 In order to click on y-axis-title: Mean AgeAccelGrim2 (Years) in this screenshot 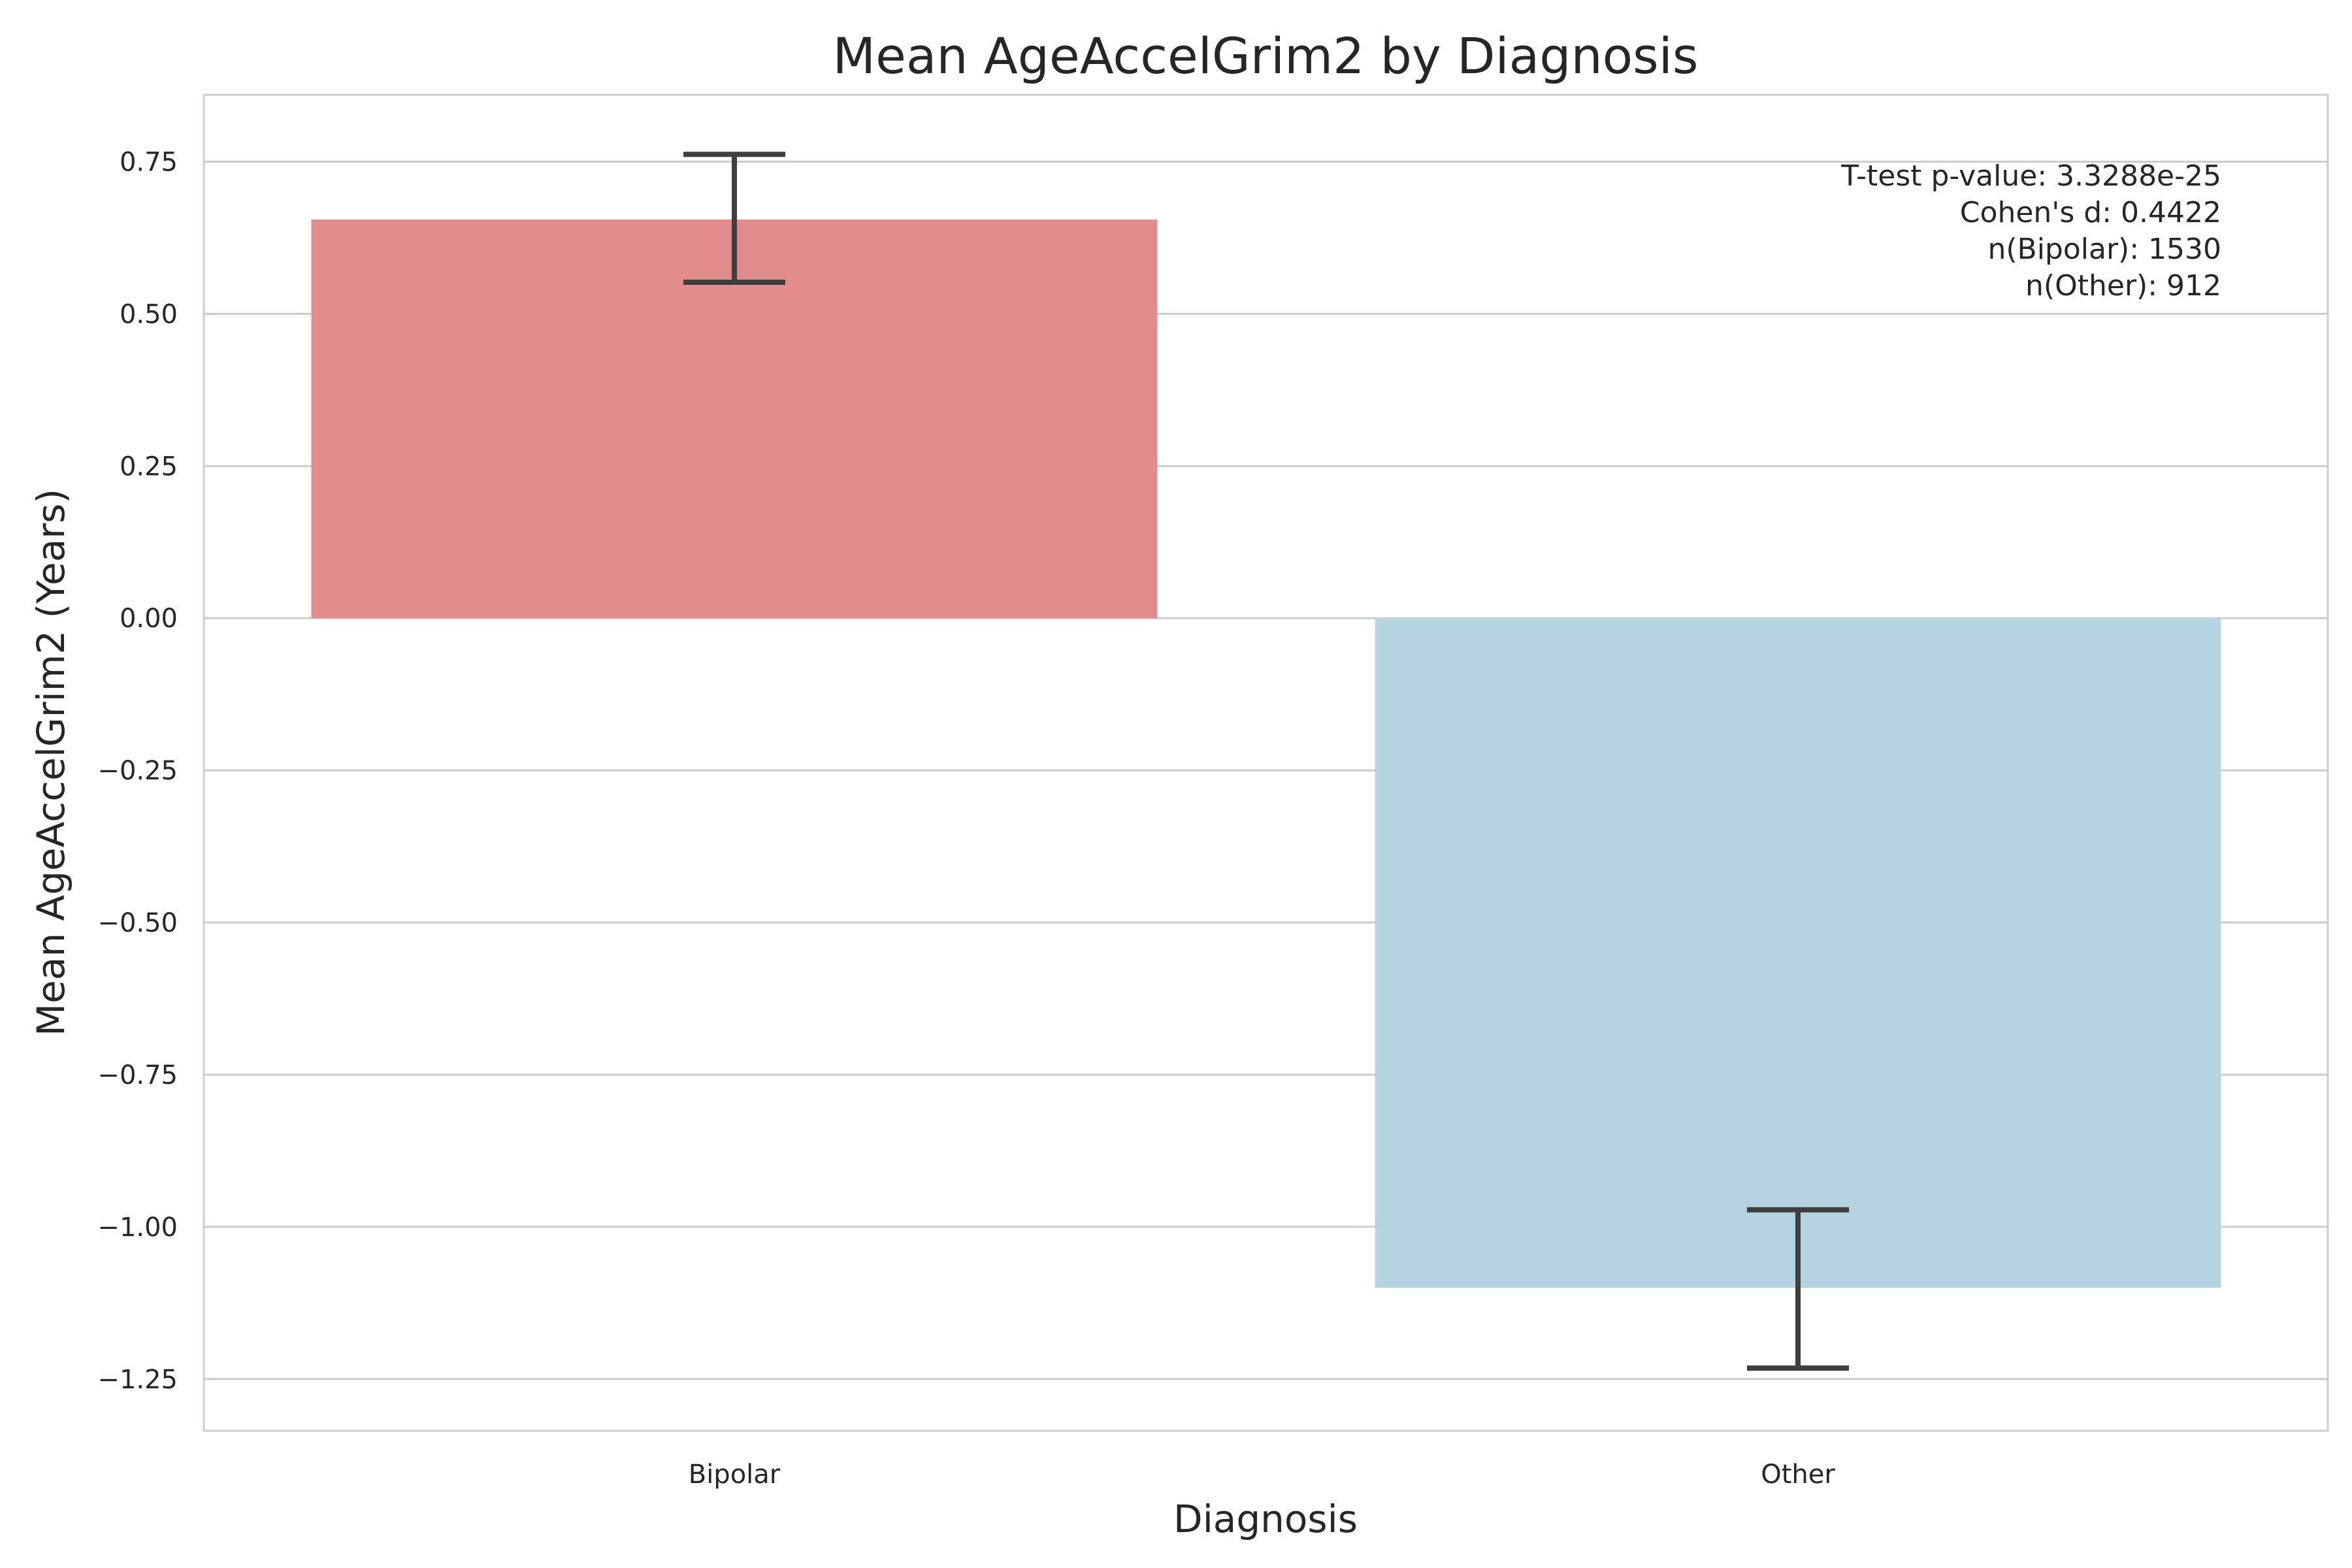, I will do `click(51, 762)`.